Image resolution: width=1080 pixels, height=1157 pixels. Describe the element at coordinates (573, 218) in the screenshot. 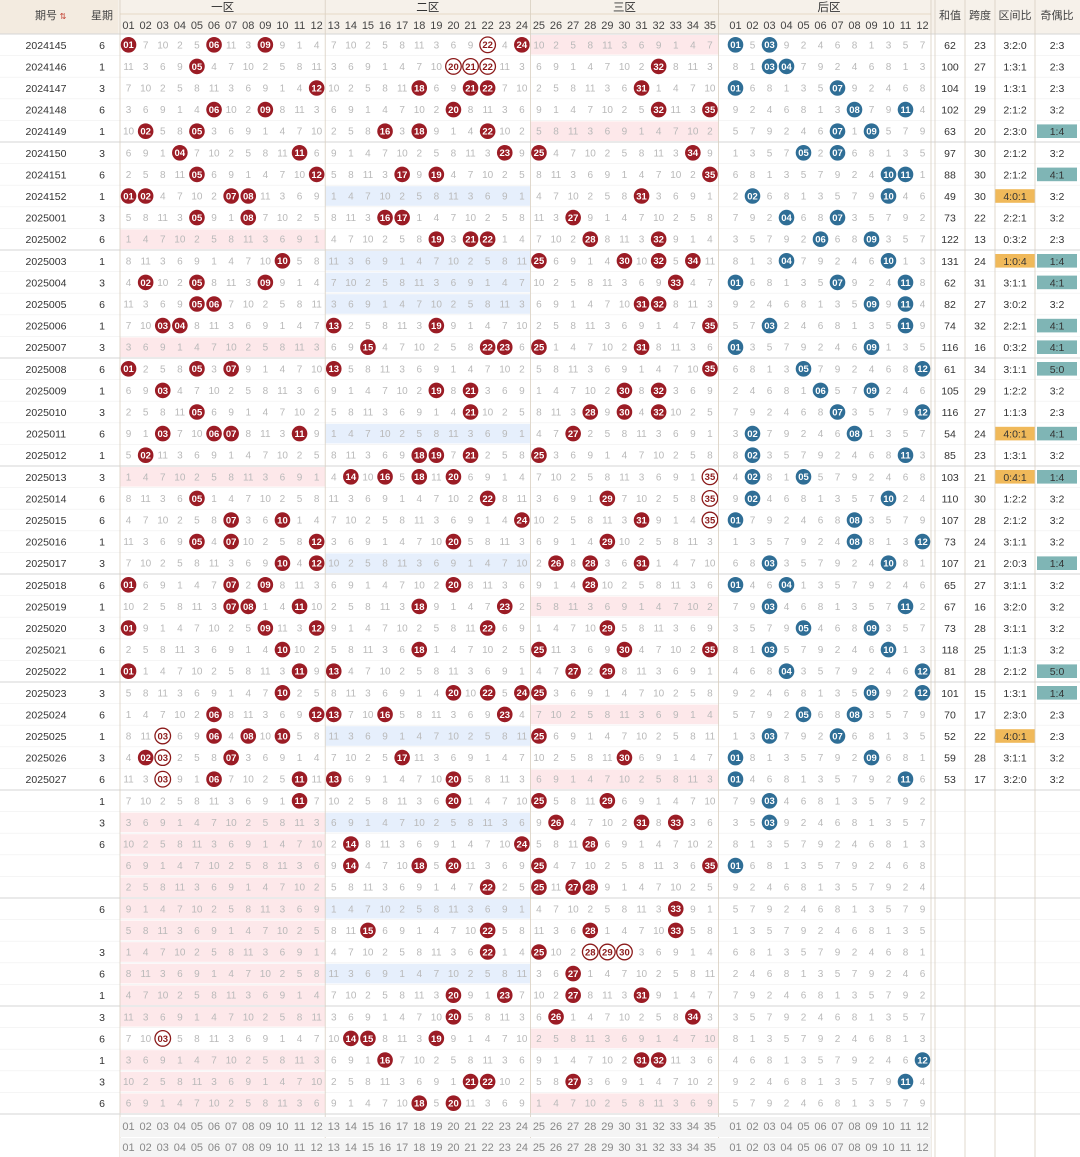

I see `front-ball-number: 27` at that location.